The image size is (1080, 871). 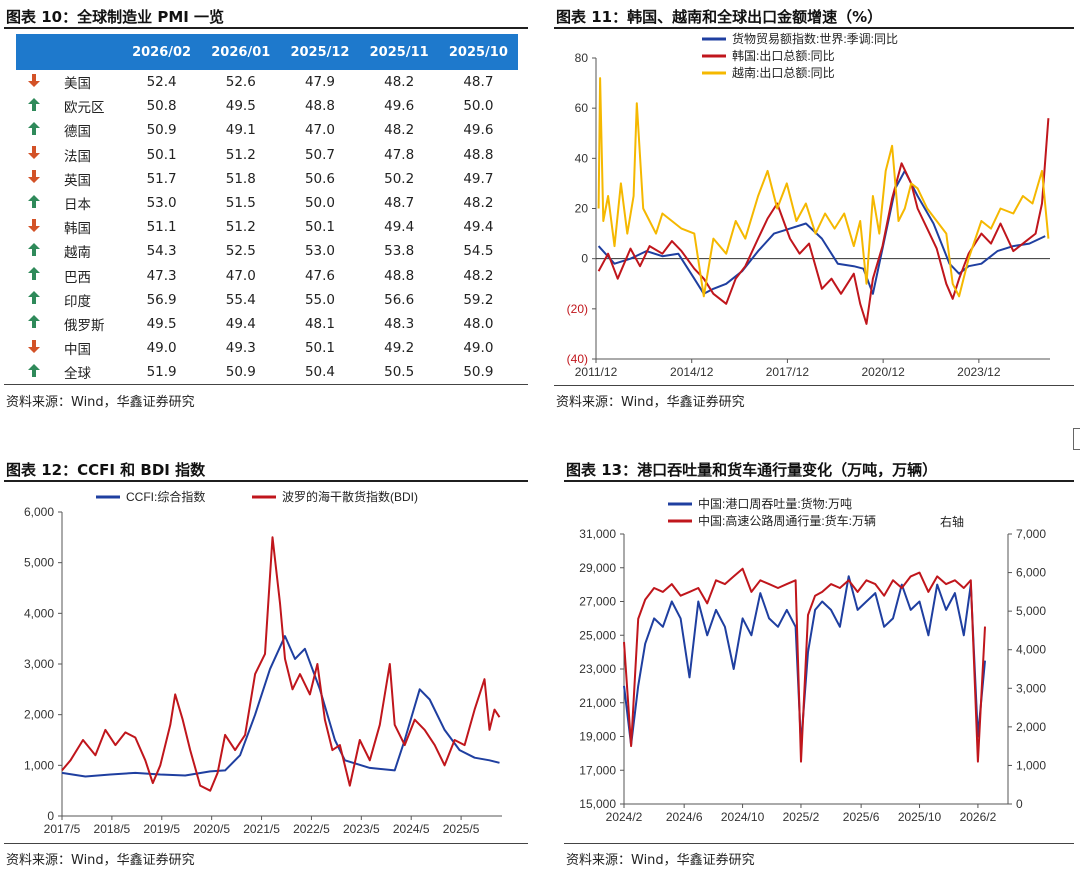 What do you see at coordinates (39, 512) in the screenshot?
I see `y-tick-label: 6,000` at bounding box center [39, 512].